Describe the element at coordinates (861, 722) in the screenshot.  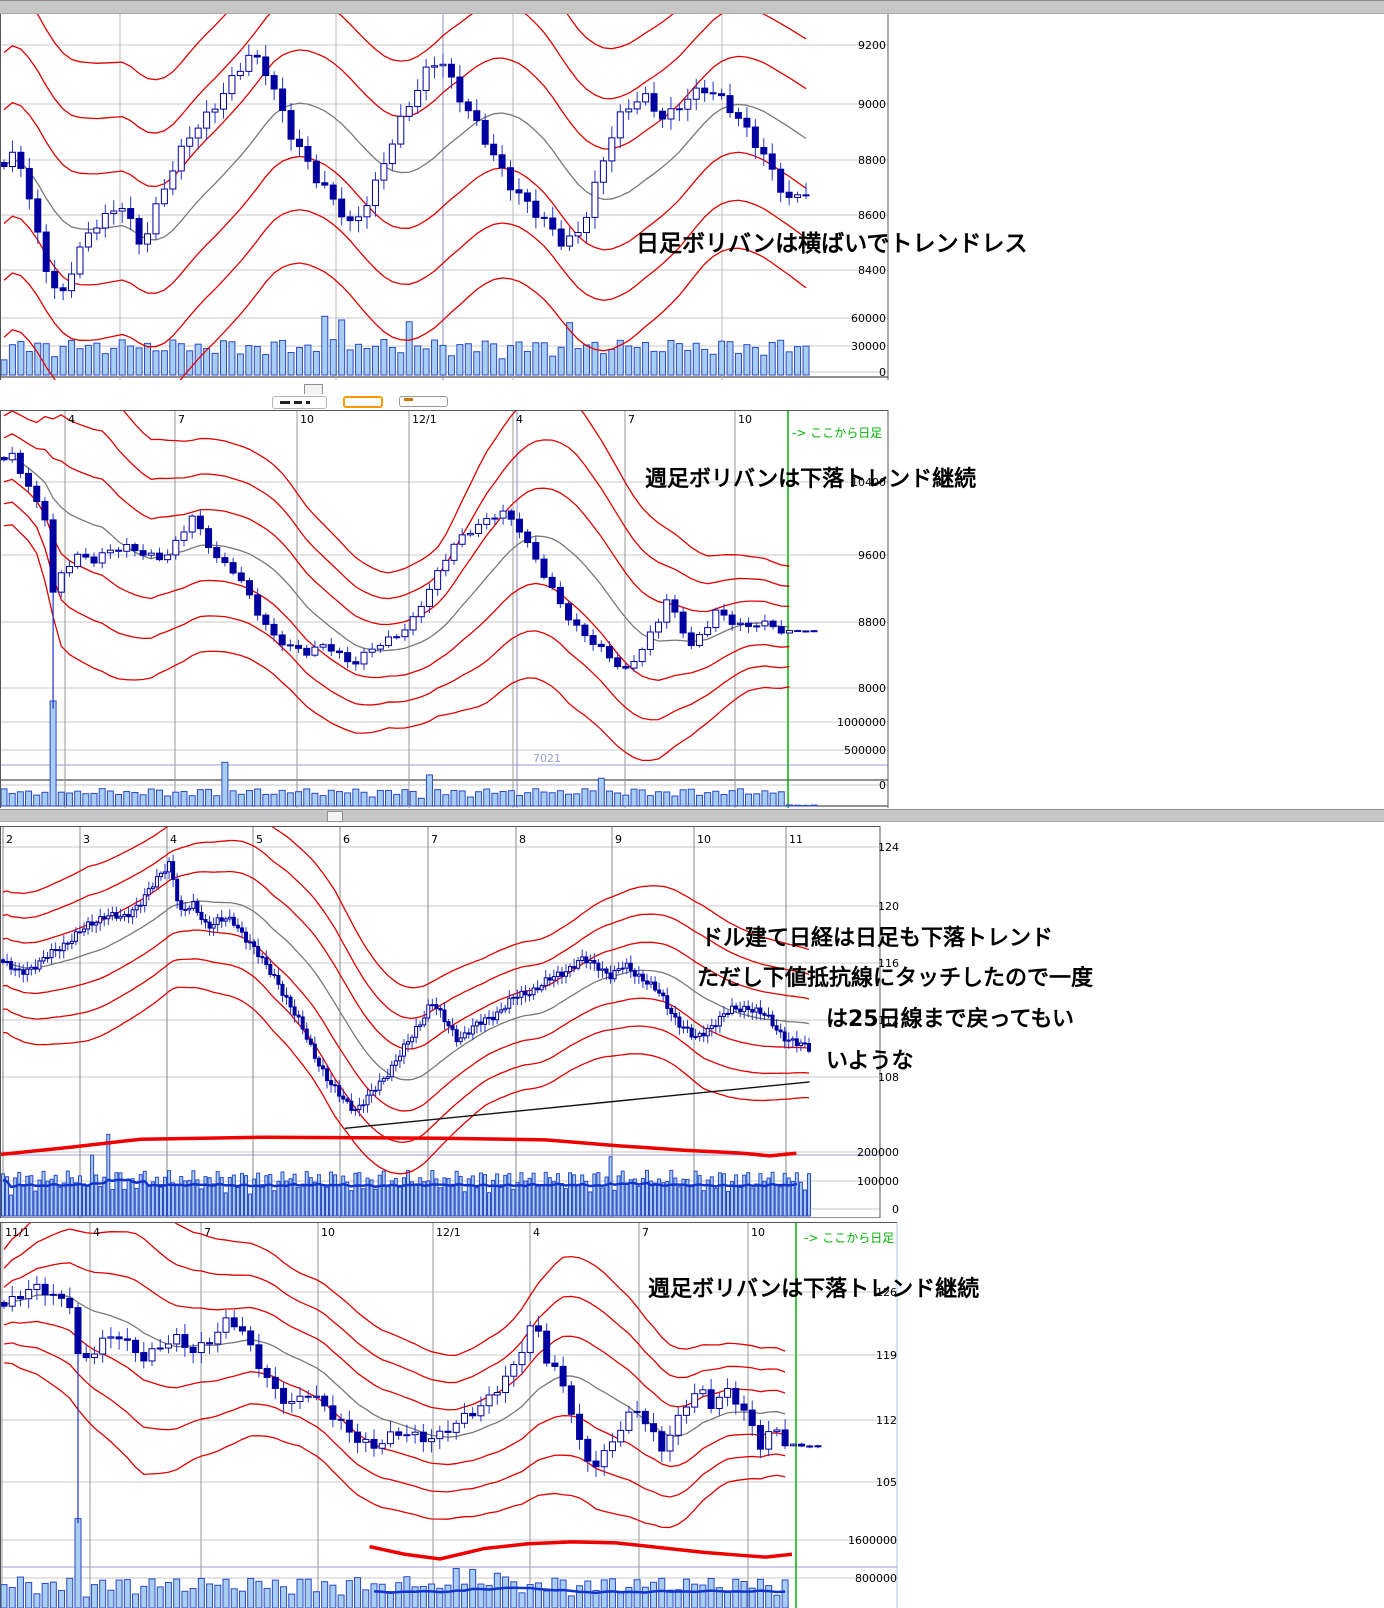
I see `svg-text: 1000000` at that location.